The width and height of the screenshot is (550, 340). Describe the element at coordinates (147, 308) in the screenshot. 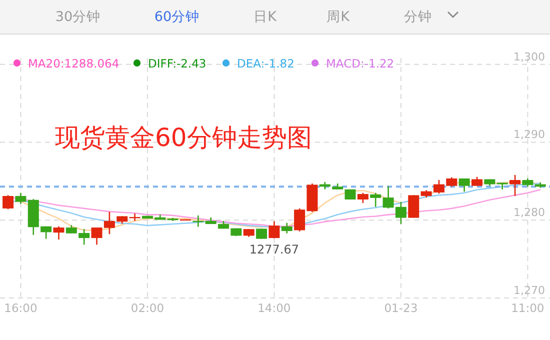

I see `x-tick-label: 02:00` at that location.